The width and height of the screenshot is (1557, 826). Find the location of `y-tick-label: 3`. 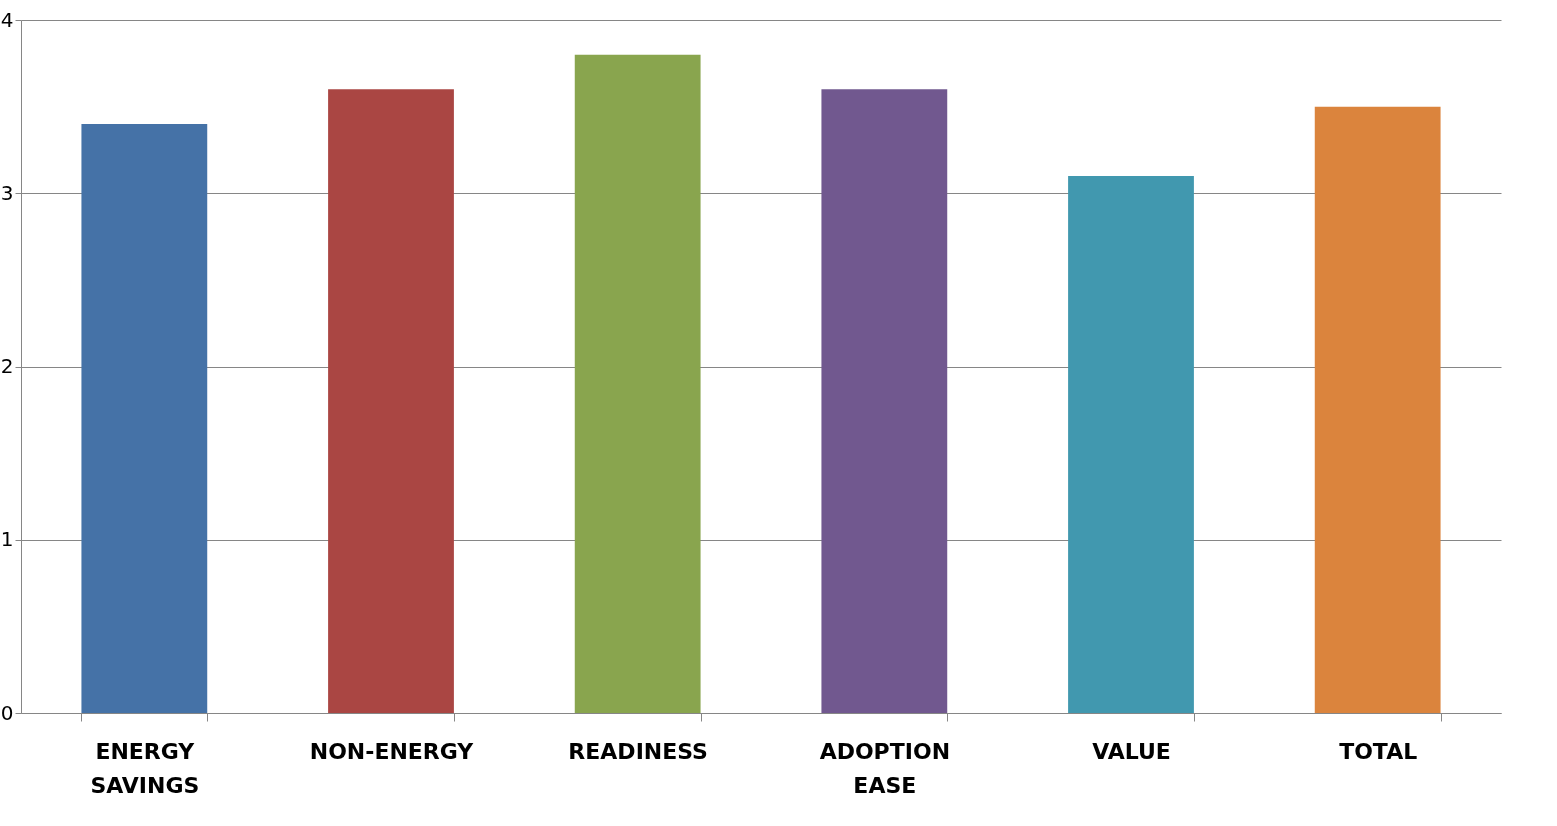

y-tick-label: 3 is located at coordinates (7, 192).